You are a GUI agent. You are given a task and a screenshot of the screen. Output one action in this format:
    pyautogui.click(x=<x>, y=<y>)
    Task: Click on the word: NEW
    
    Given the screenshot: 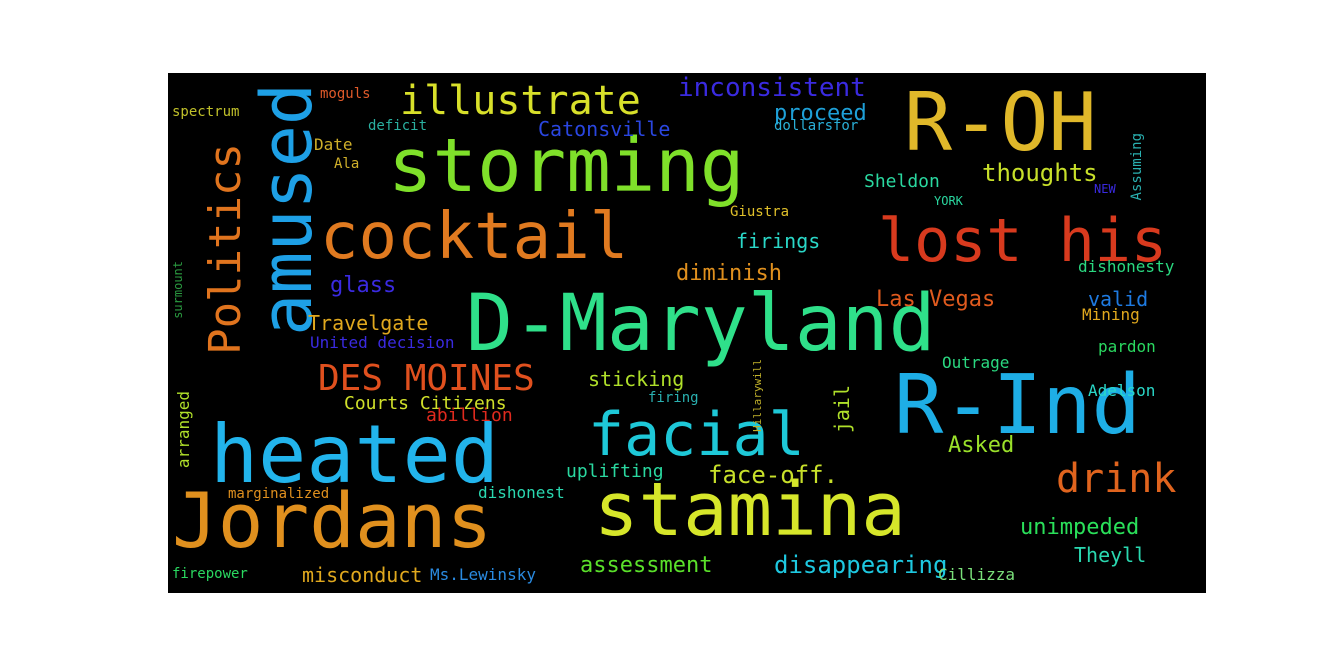 What is the action you would take?
    pyautogui.click(x=1105, y=189)
    